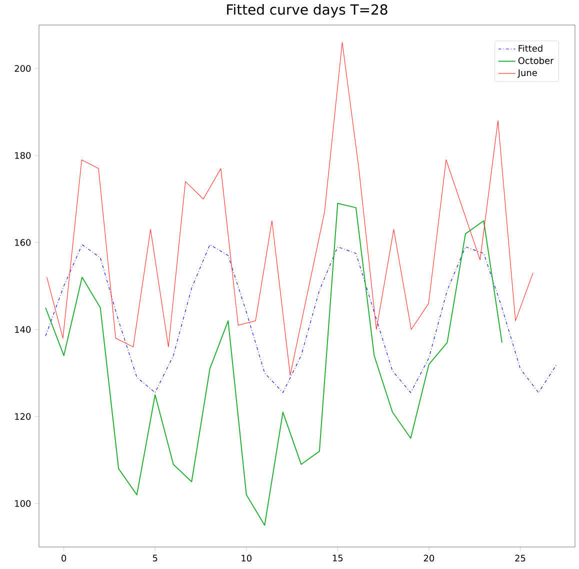  What do you see at coordinates (530, 48) in the screenshot?
I see `legend-label: Fitted` at bounding box center [530, 48].